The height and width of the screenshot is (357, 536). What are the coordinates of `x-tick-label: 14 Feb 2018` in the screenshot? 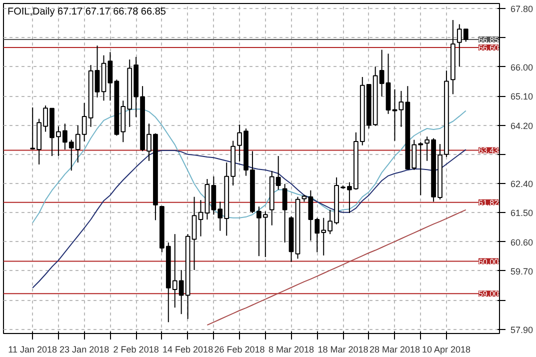 It's located at (188, 349).